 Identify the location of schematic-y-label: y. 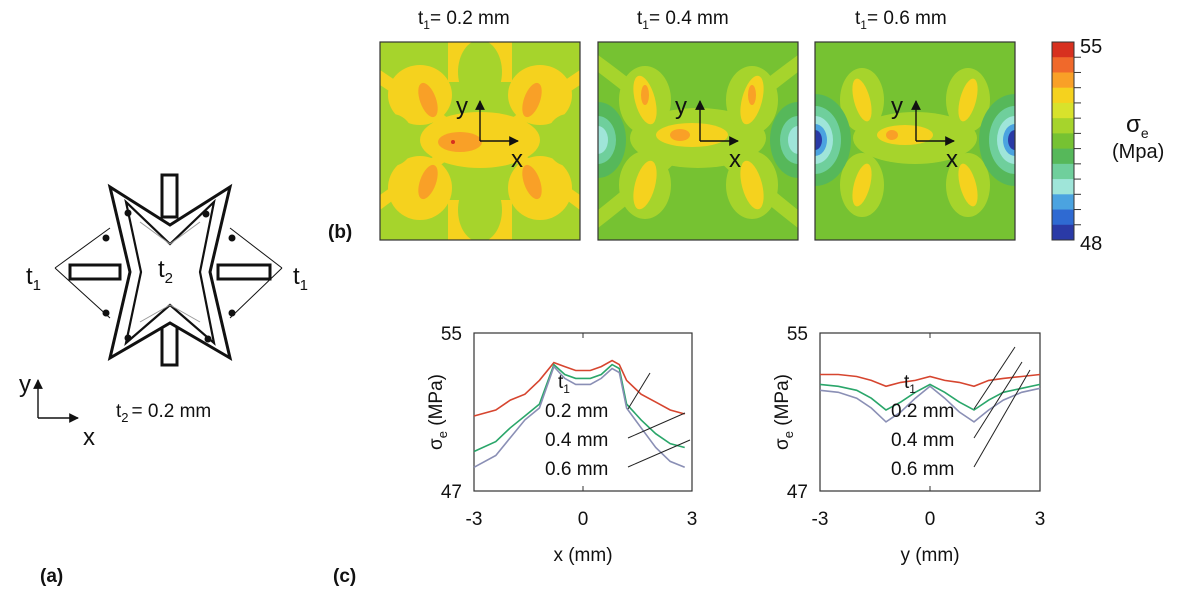
(25, 384).